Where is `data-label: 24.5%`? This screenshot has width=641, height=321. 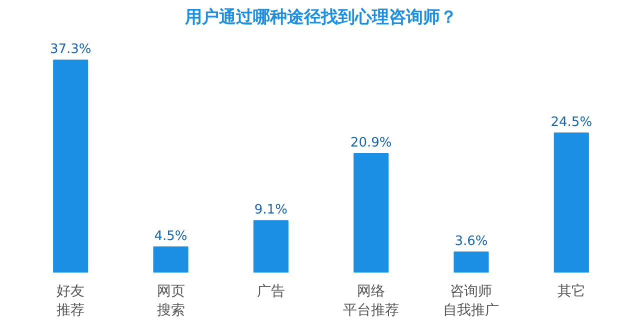
data-label: 24.5% is located at coordinates (571, 122).